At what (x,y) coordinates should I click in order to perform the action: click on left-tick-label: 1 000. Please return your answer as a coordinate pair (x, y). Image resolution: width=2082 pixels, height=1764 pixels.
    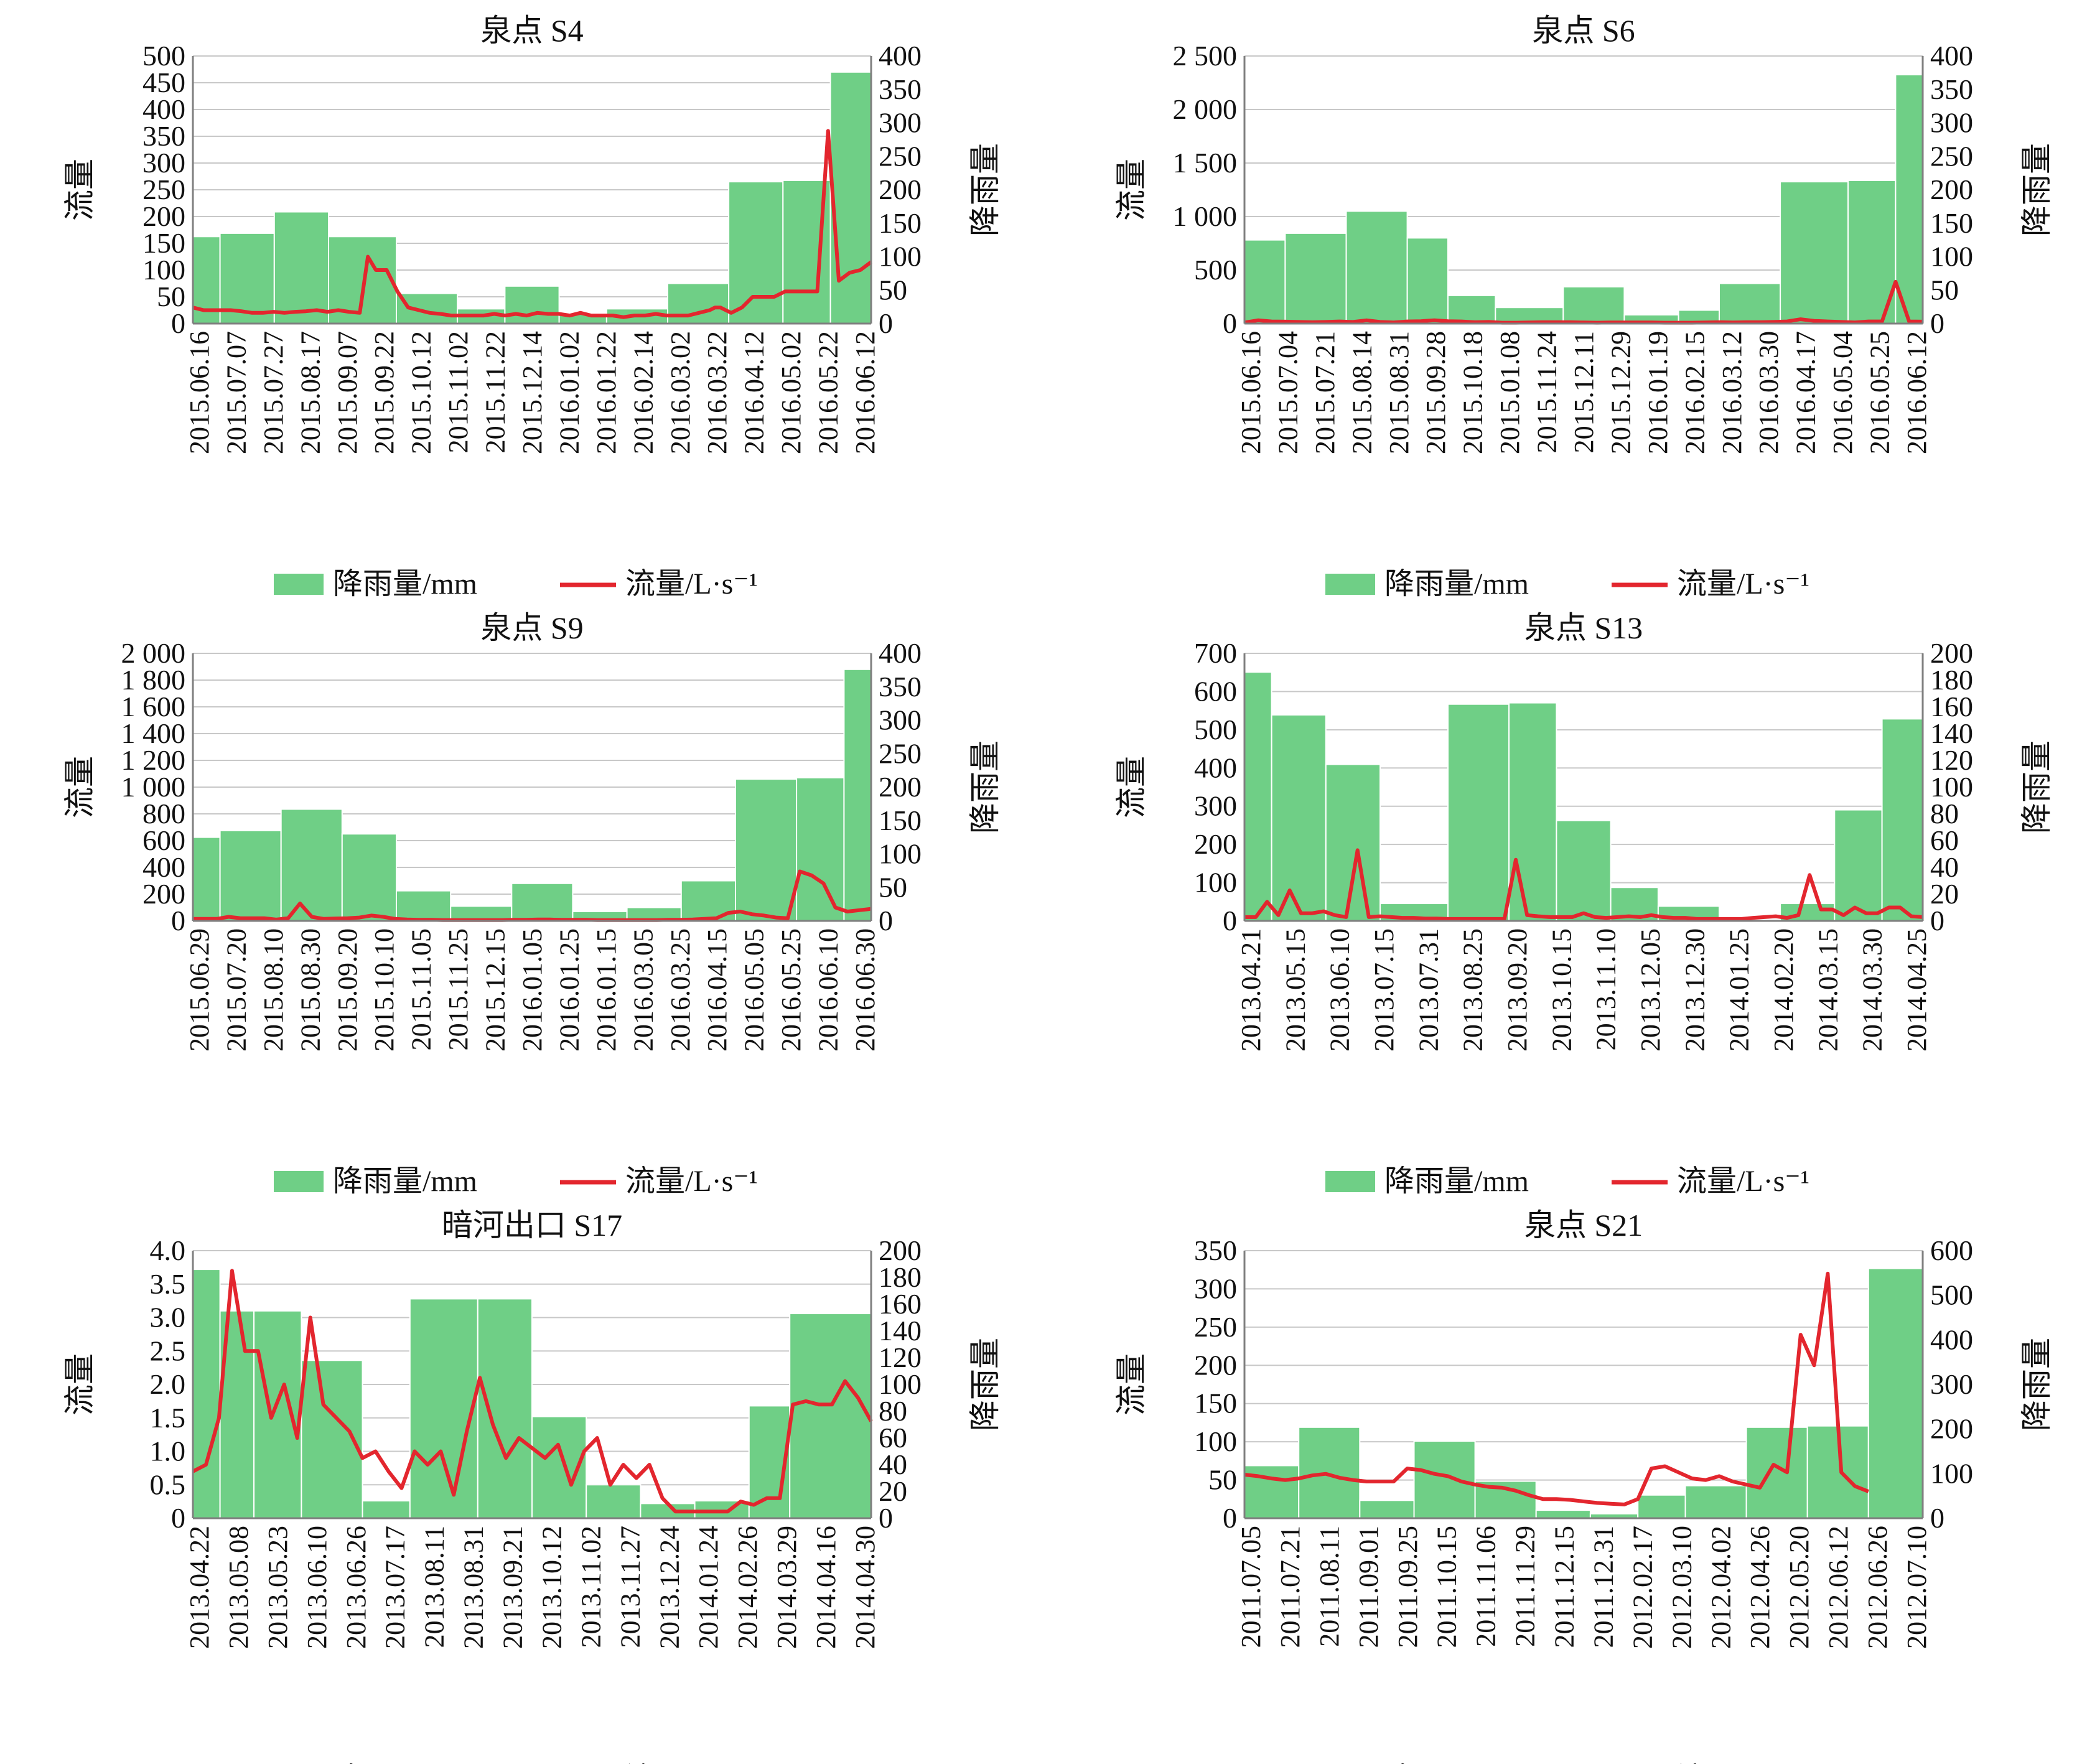
    Looking at the image, I should click on (153, 787).